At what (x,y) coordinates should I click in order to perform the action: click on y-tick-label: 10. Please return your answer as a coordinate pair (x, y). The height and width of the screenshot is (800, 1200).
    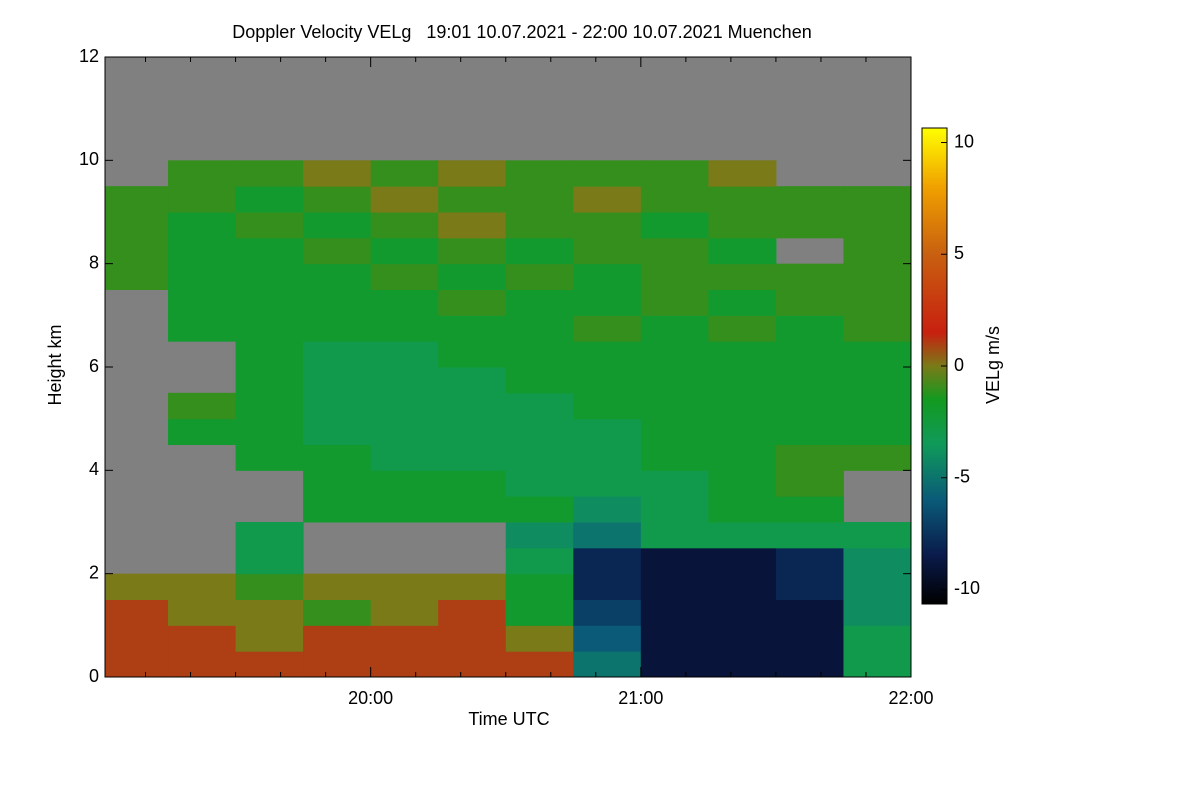
    Looking at the image, I should click on (89, 159).